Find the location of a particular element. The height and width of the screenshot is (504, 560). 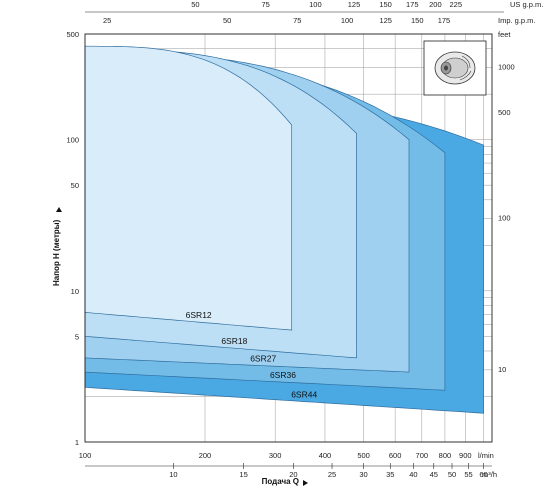

y-tick-meters: 10 is located at coordinates (75, 291).